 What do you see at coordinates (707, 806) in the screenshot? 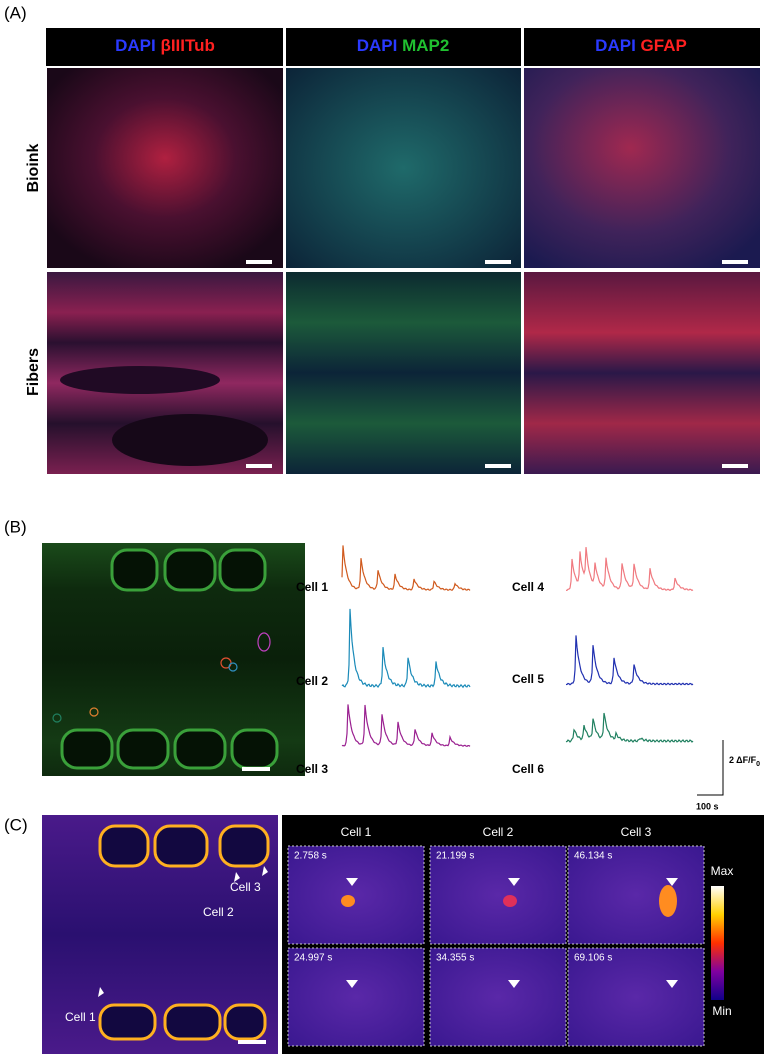
I see `scale-label: 100 s` at bounding box center [707, 806].